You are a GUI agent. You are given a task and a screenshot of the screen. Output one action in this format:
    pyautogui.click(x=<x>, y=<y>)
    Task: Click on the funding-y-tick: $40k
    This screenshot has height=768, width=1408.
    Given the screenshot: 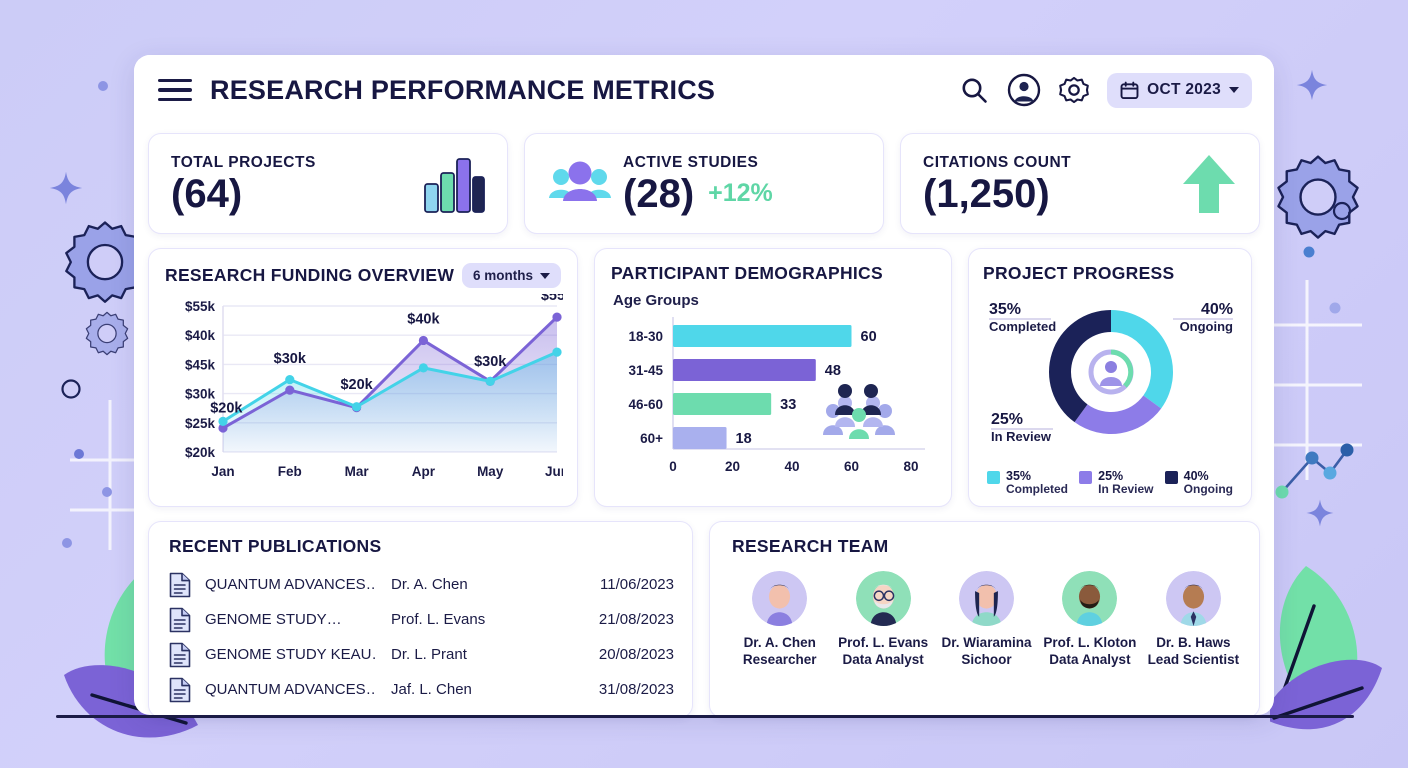 What is the action you would take?
    pyautogui.click(x=200, y=335)
    